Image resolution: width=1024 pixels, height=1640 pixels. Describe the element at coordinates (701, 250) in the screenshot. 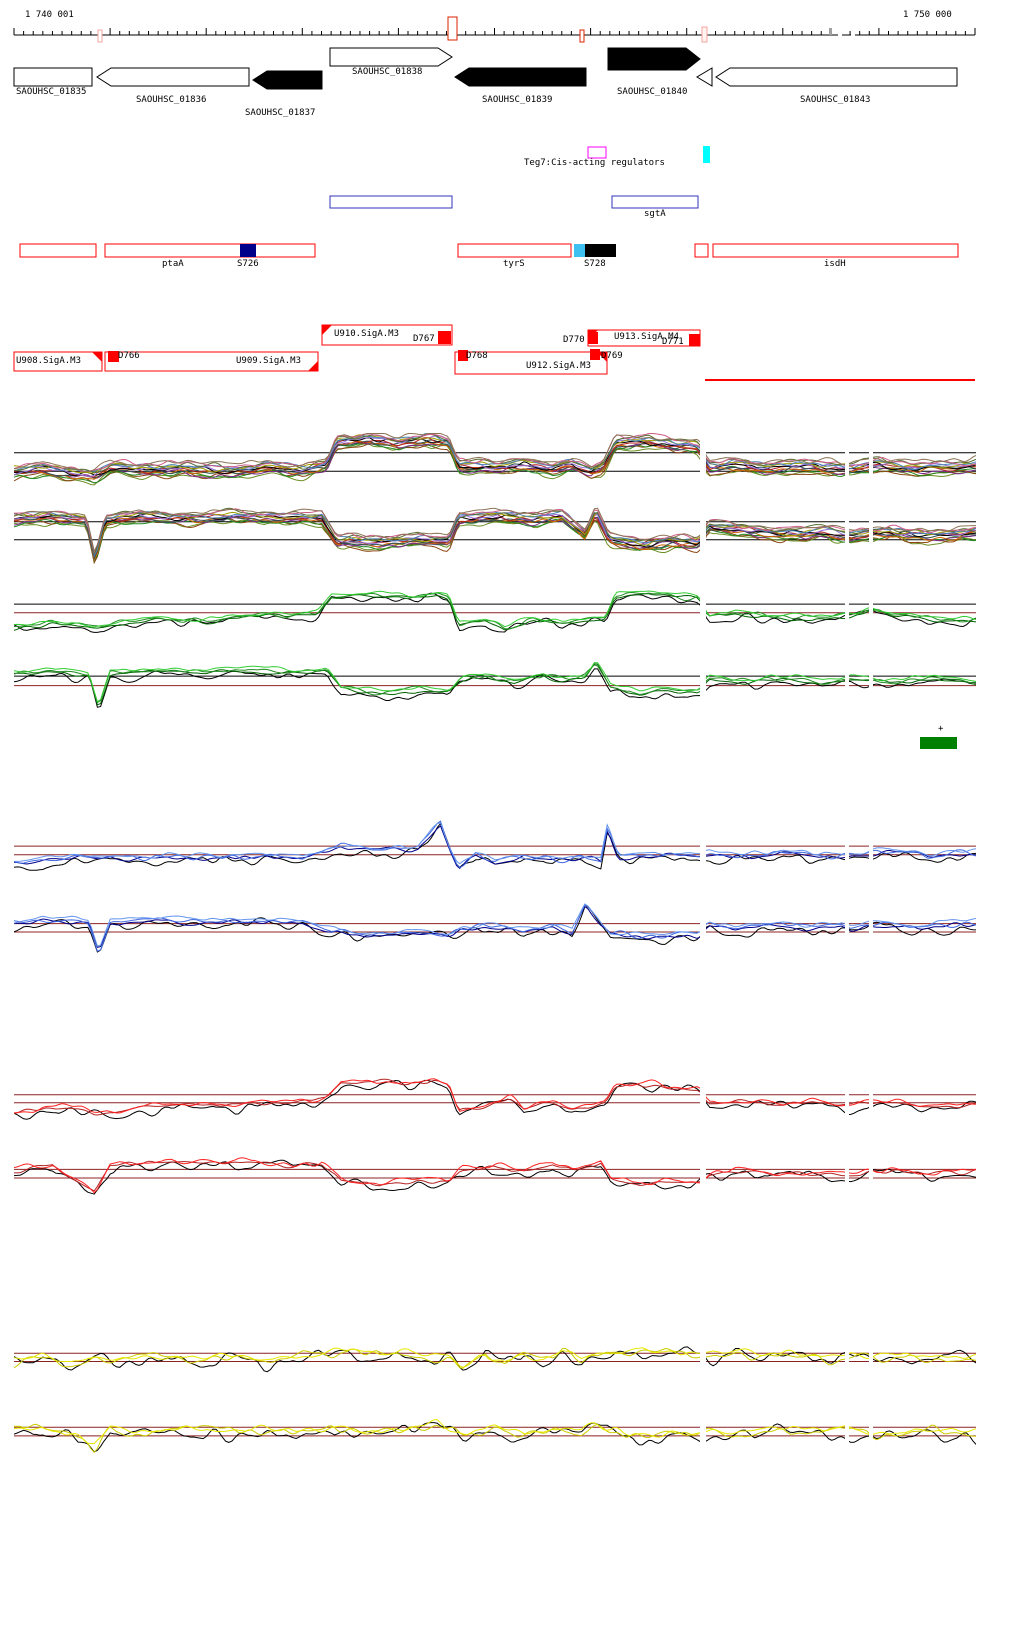

I see `red-box-small` at that location.